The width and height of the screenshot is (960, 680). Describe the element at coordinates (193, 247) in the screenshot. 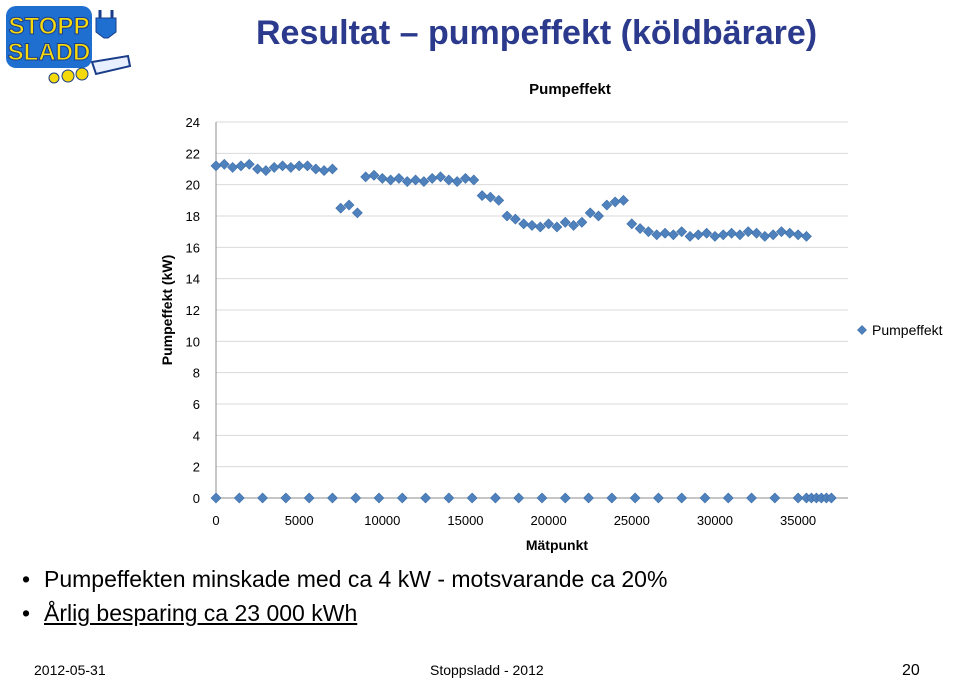

I see `y-tick-label: 16` at that location.